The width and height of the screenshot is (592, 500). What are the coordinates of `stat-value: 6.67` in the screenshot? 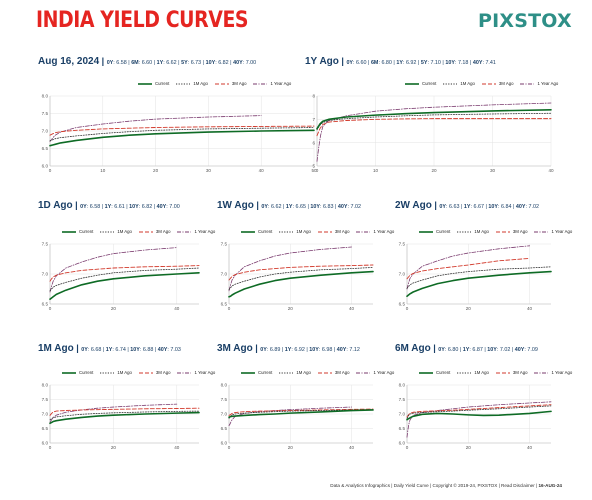 It's located at (478, 207).